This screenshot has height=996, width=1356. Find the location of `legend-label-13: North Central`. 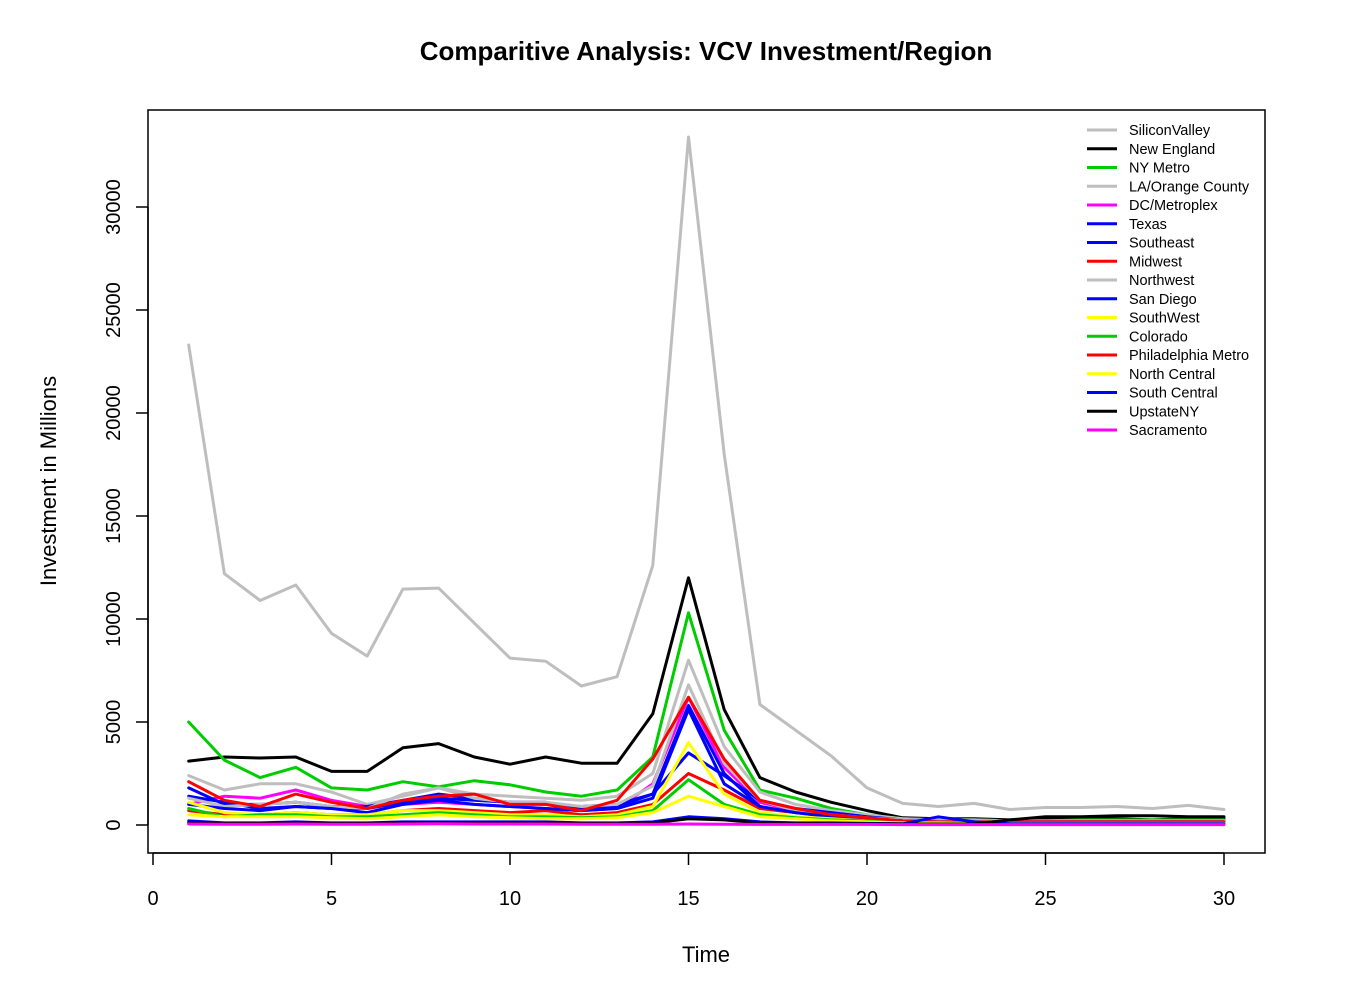

legend-label-13: North Central is located at coordinates (1172, 375).